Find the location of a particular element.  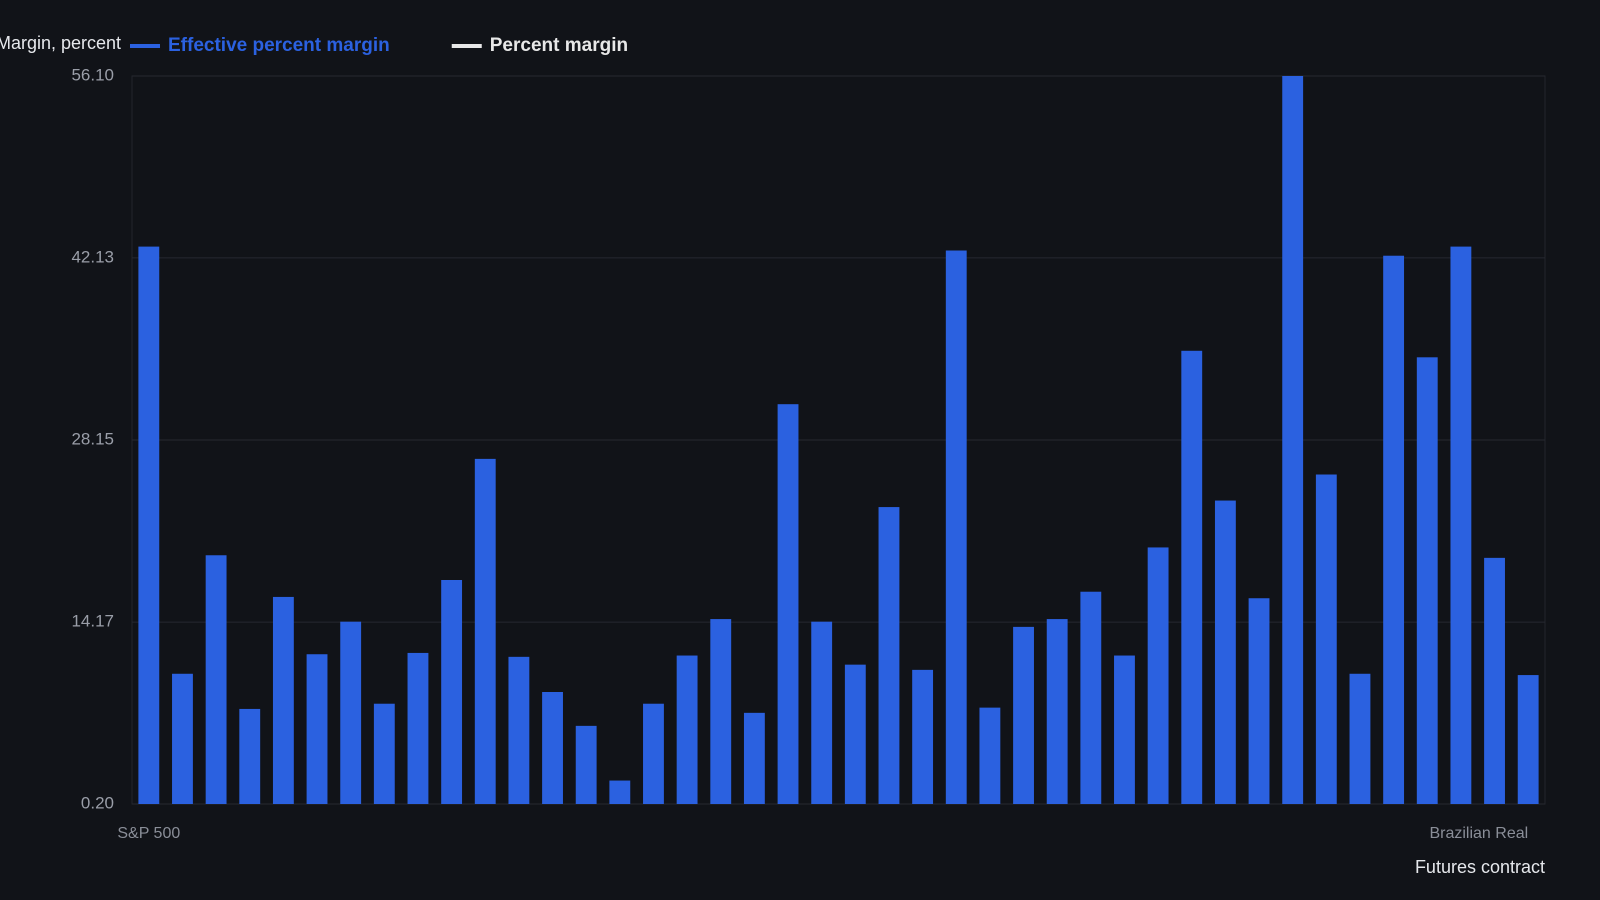

y-tick-label: 56.10 is located at coordinates (92, 74).